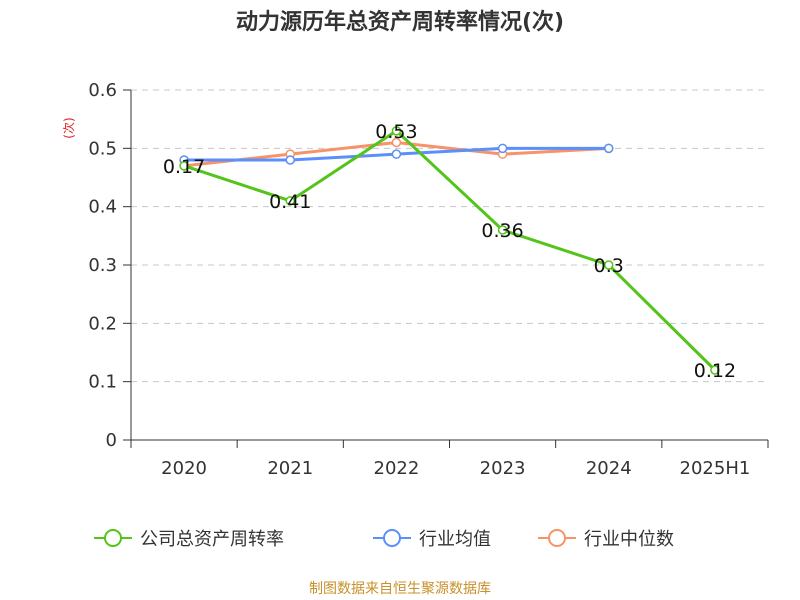  Describe the element at coordinates (629, 539) in the screenshot. I see `legend-label: 行业中位数` at that location.